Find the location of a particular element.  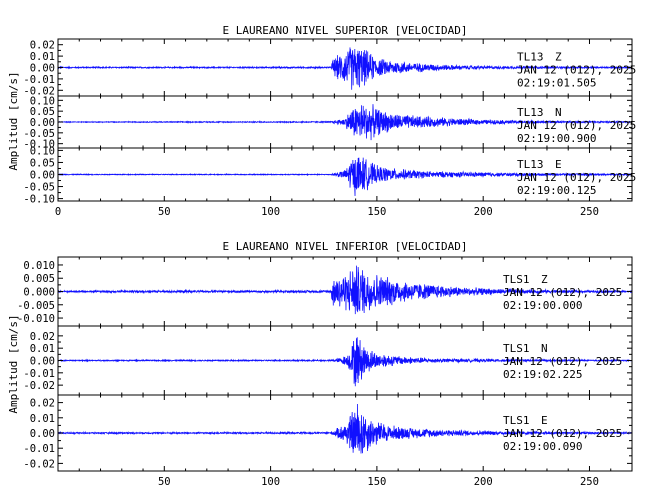

y-tick-label: 0.005 is located at coordinates (39, 279).